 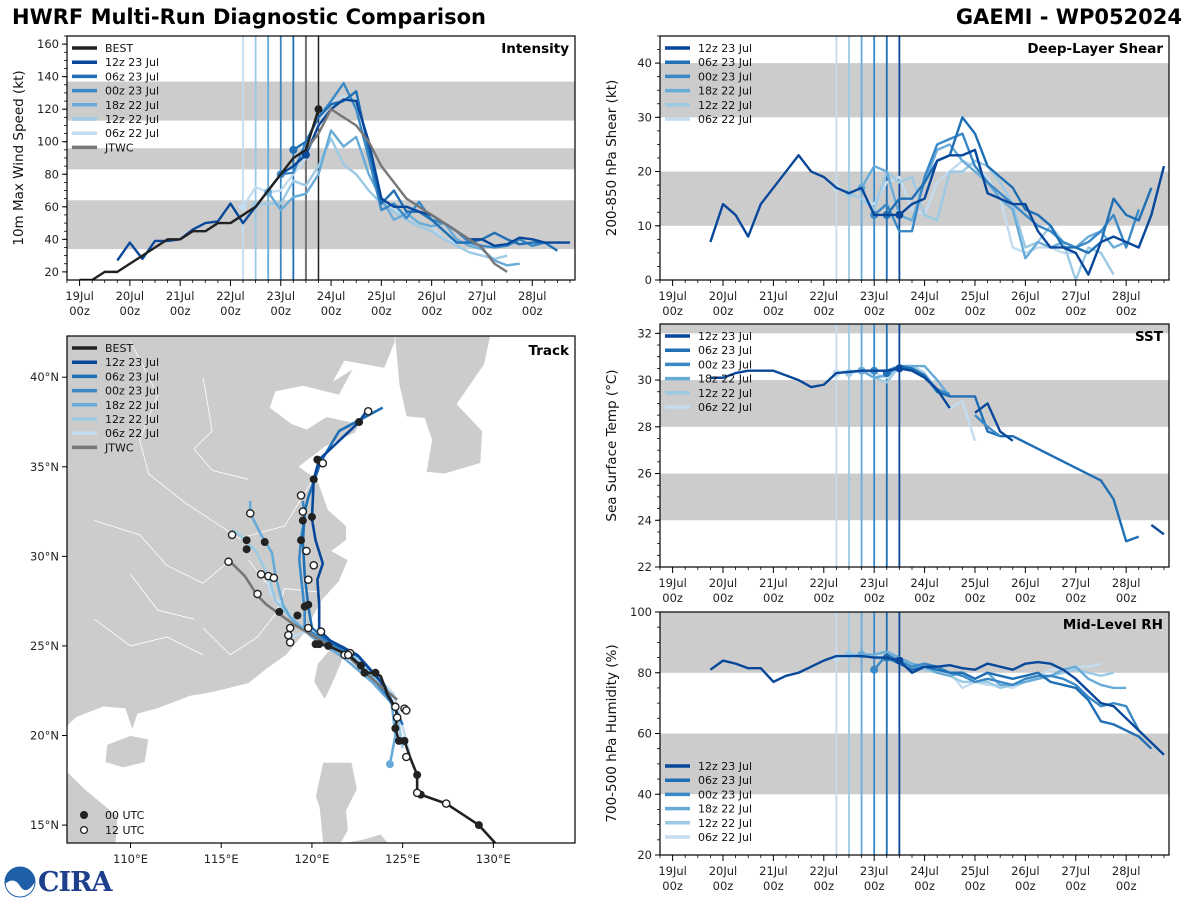 What do you see at coordinates (644, 673) in the screenshot?
I see `y-tick-label: 80` at bounding box center [644, 673].